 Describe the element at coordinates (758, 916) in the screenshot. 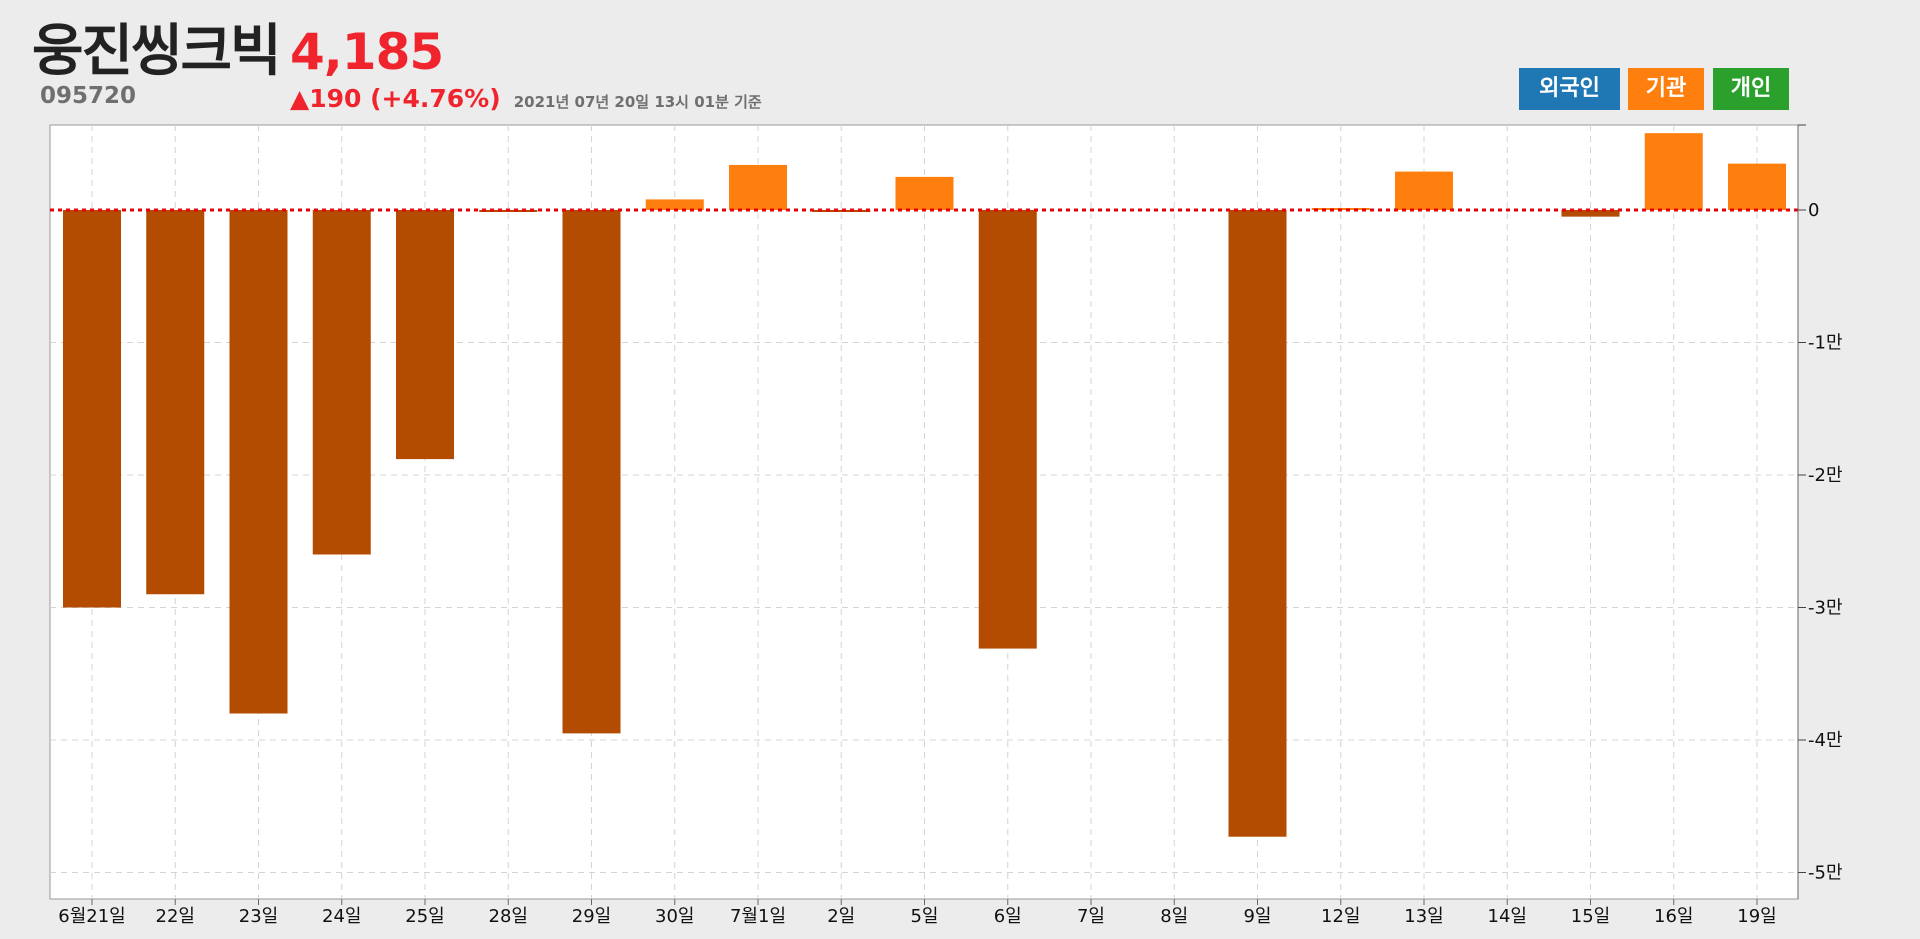

I see `x-tick-label: 7월1일` at that location.